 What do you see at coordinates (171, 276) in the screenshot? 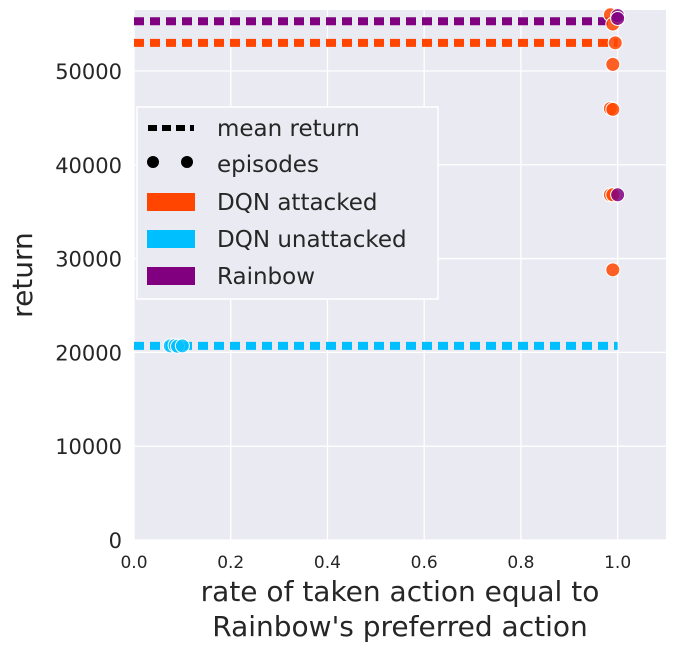
I see `legend-patch-rainbow` at bounding box center [171, 276].